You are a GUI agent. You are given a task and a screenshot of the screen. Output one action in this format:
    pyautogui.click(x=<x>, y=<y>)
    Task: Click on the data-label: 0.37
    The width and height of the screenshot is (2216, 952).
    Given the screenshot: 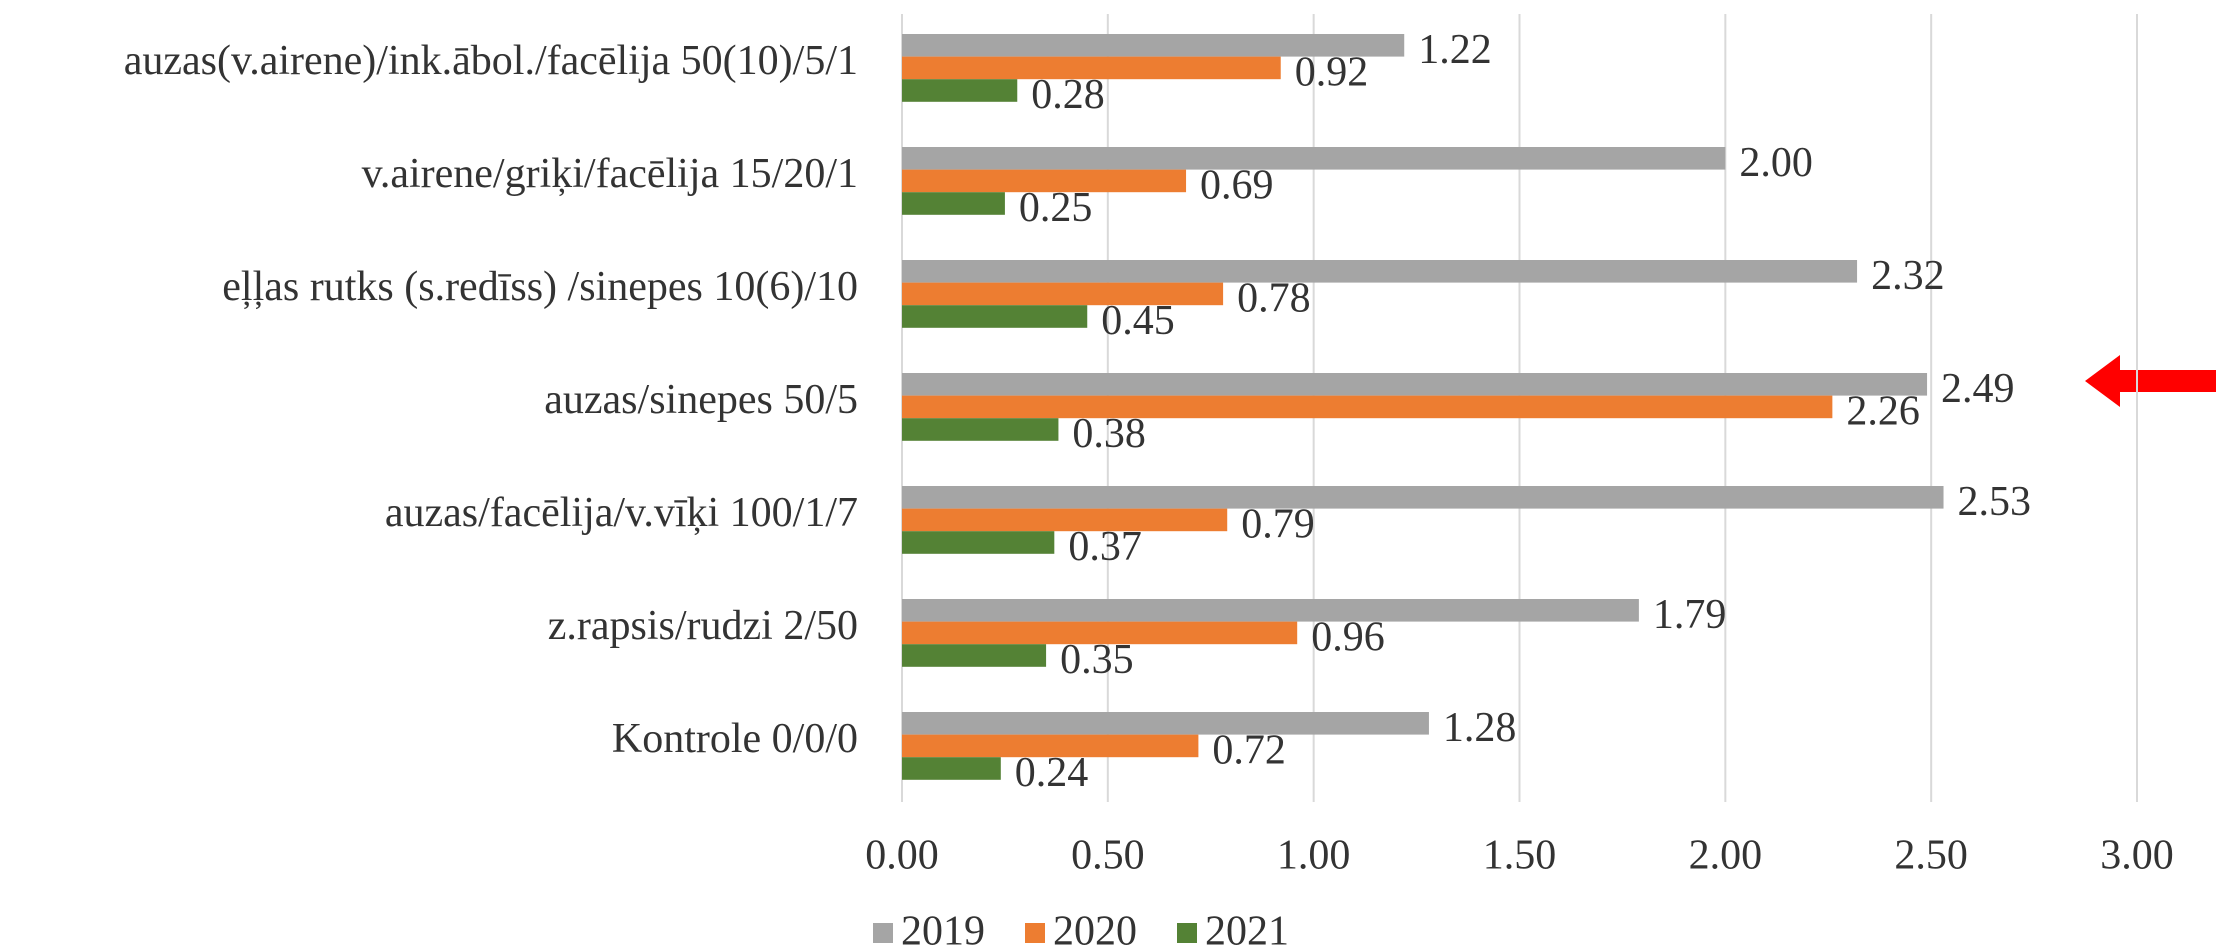 What is the action you would take?
    pyautogui.click(x=1105, y=547)
    